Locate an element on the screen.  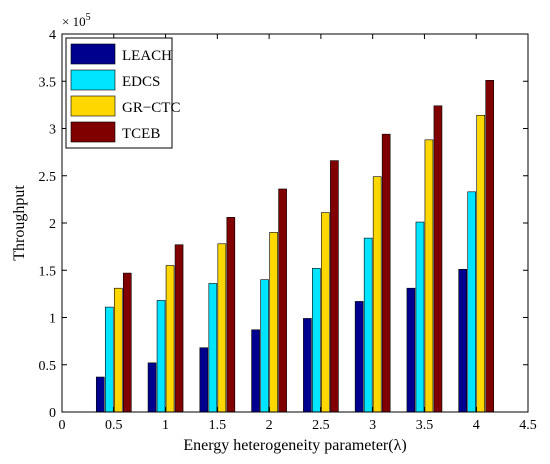
y-tick-label: 2 is located at coordinates (52, 224).